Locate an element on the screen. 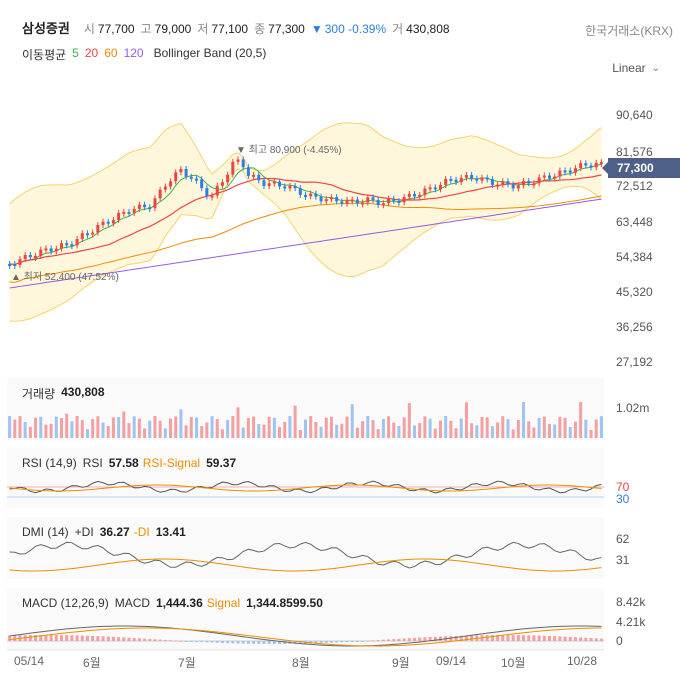 The image size is (680, 697). dmi-plus-value: 36.27 is located at coordinates (114, 532).